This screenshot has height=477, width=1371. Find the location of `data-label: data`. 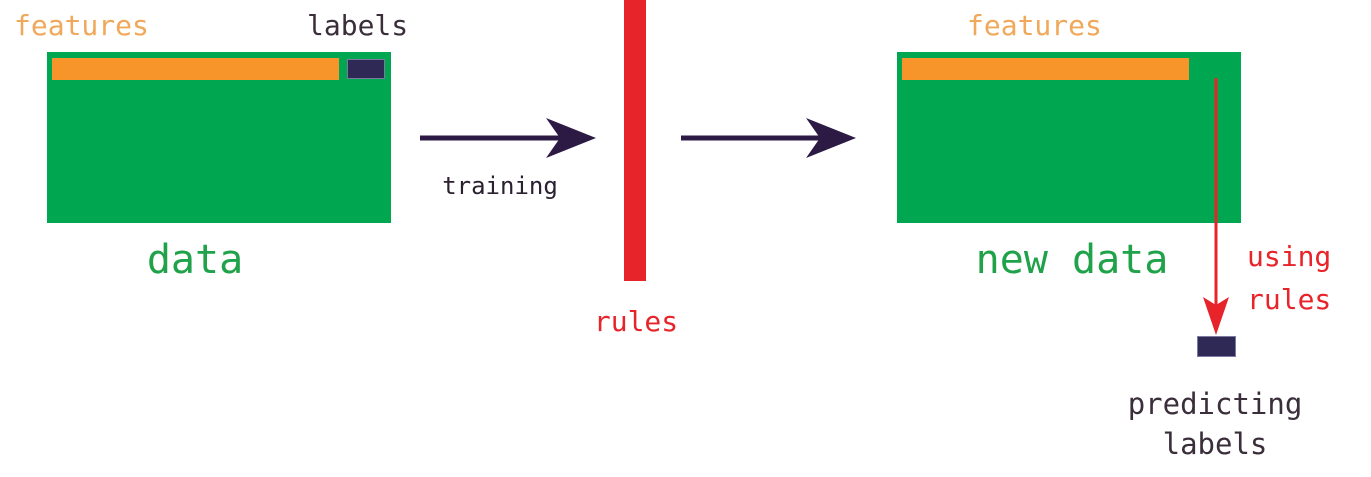

data-label: data is located at coordinates (195, 260).